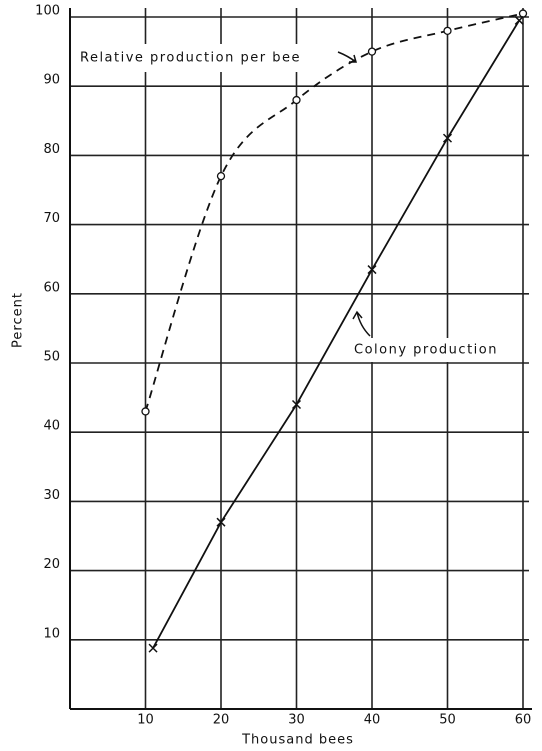 Image resolution: width=542 pixels, height=751 pixels. What do you see at coordinates (426, 350) in the screenshot?
I see `annotation: Colony production` at bounding box center [426, 350].